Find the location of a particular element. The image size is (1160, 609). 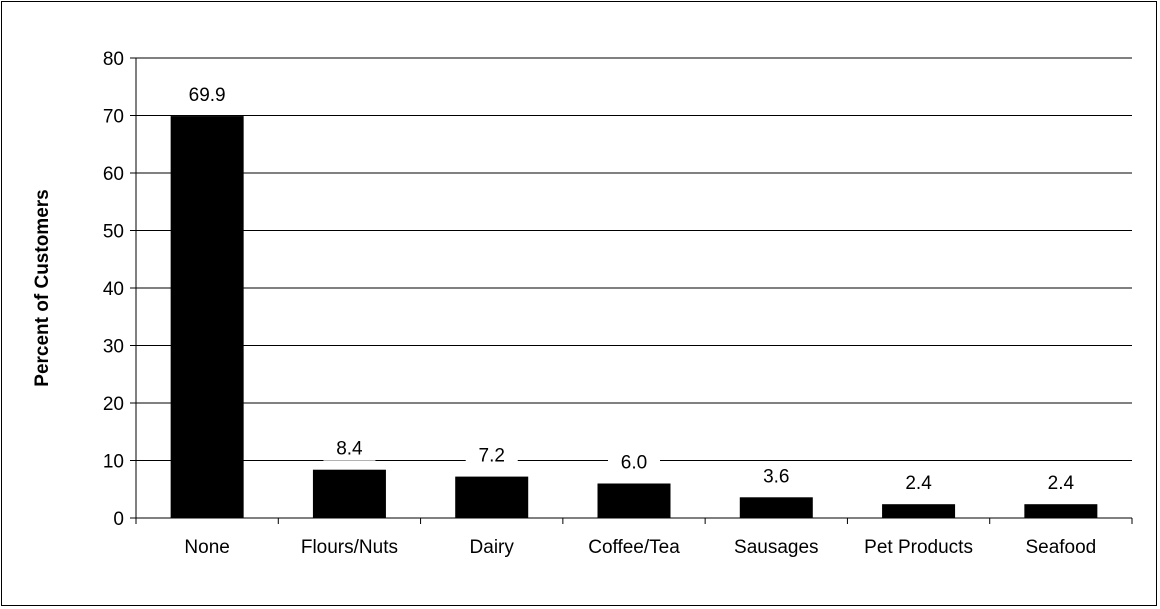

bar-none is located at coordinates (207, 317).